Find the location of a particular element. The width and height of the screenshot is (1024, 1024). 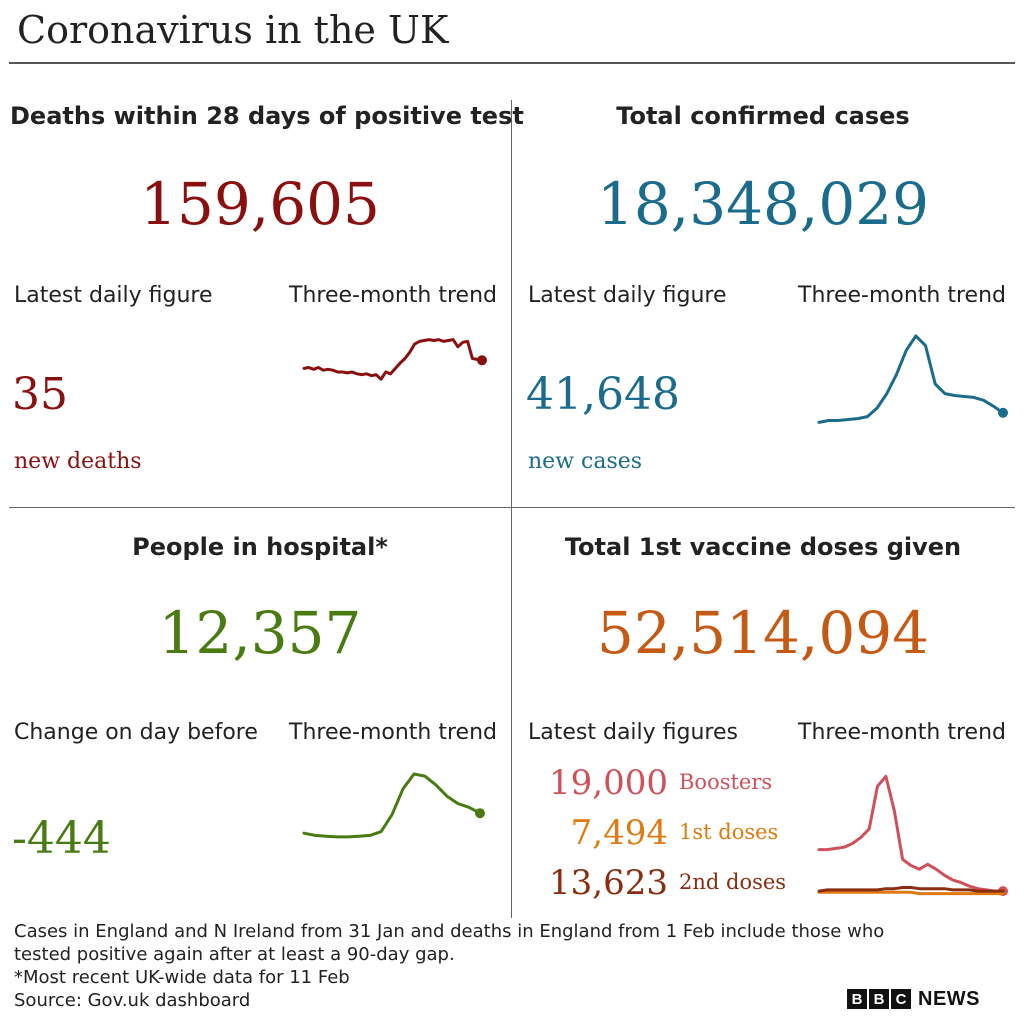

hospital-trend-label: Three-month trend is located at coordinates (393, 732).